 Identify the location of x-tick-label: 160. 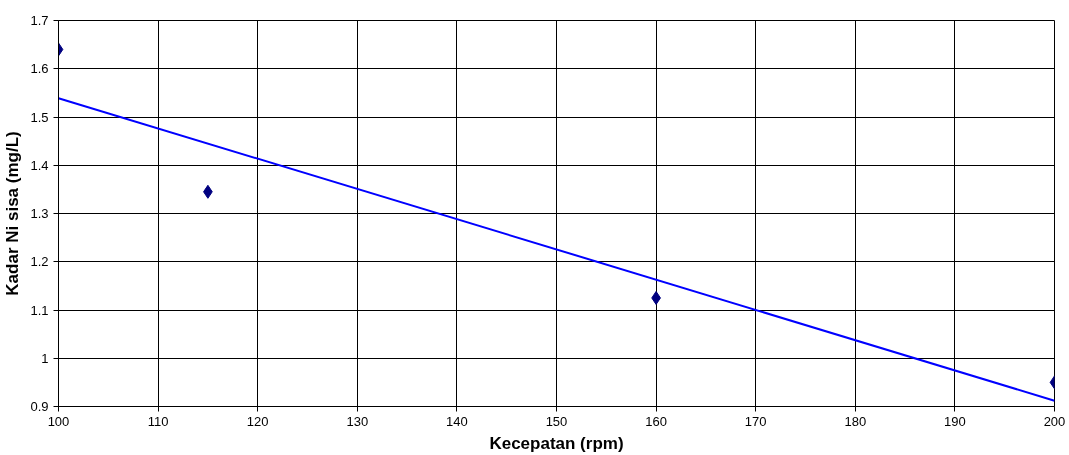
(656, 421).